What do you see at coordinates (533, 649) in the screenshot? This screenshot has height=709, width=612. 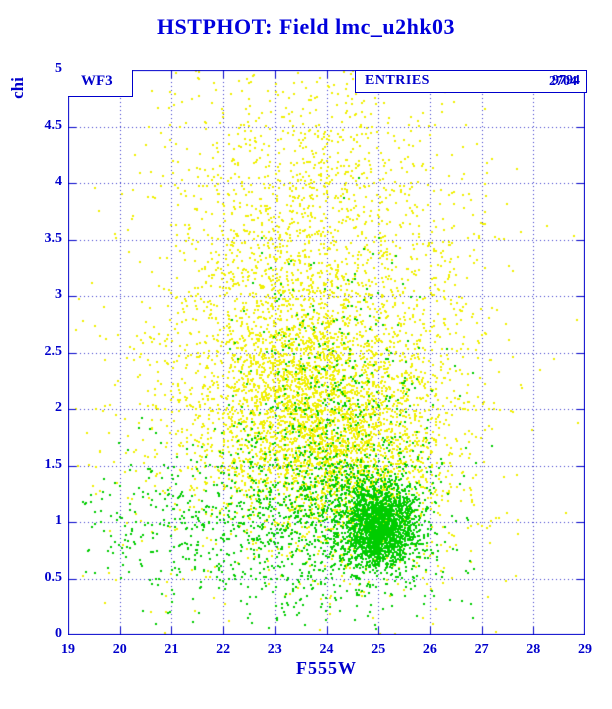 I see `x-tick-label: 28` at bounding box center [533, 649].